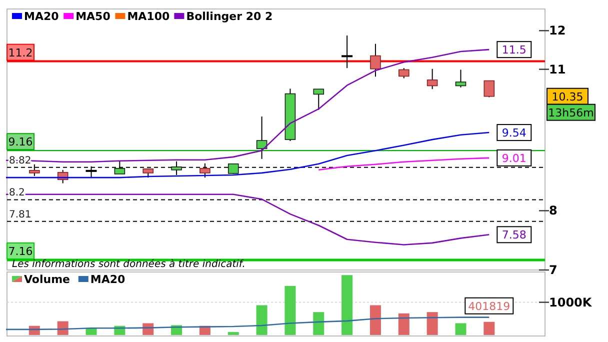 The width and height of the screenshot is (608, 342). Describe the element at coordinates (20, 142) in the screenshot. I see `ref-line-label: 9.16` at that location.